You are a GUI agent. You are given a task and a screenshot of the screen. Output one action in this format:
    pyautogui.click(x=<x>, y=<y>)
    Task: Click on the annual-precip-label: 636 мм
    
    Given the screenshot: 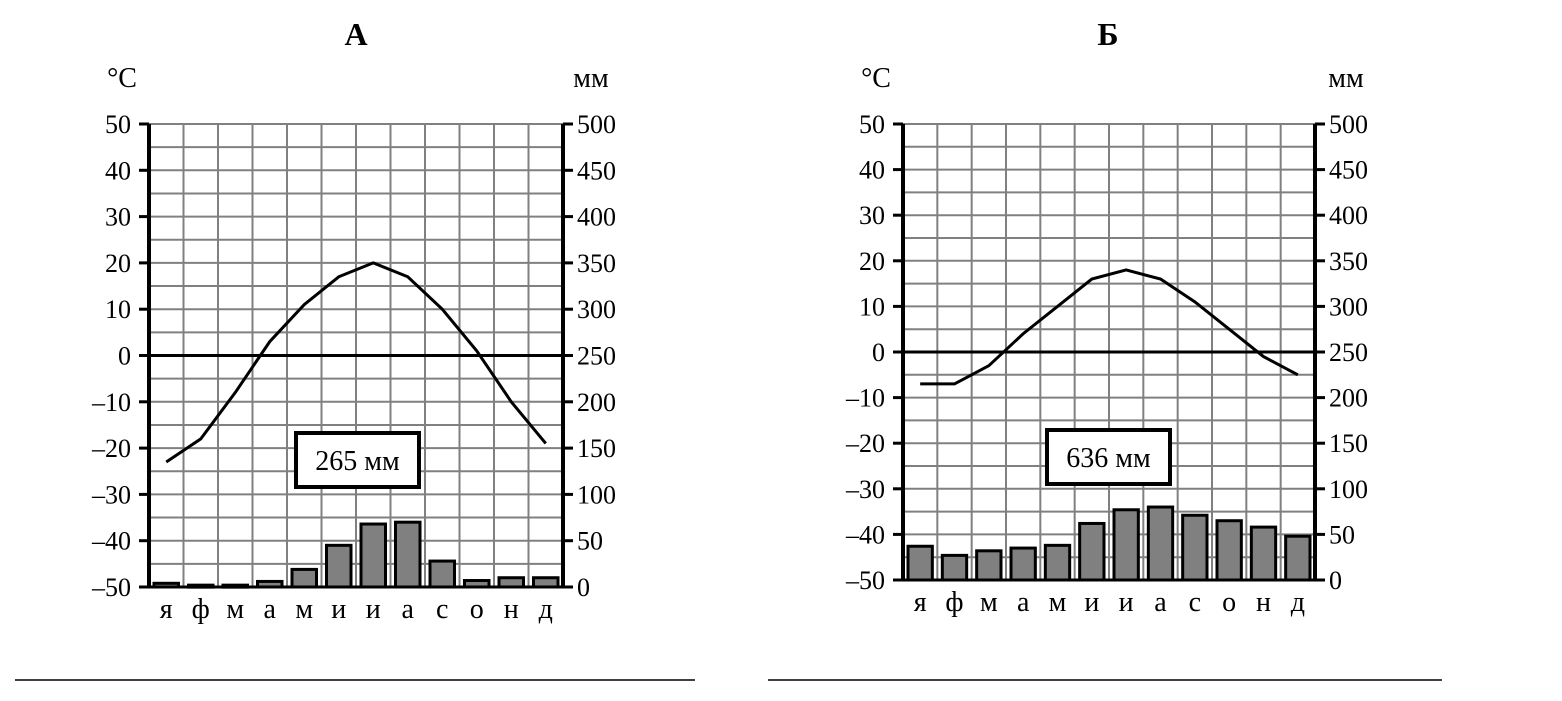 What is the action you would take?
    pyautogui.click(x=1108, y=458)
    